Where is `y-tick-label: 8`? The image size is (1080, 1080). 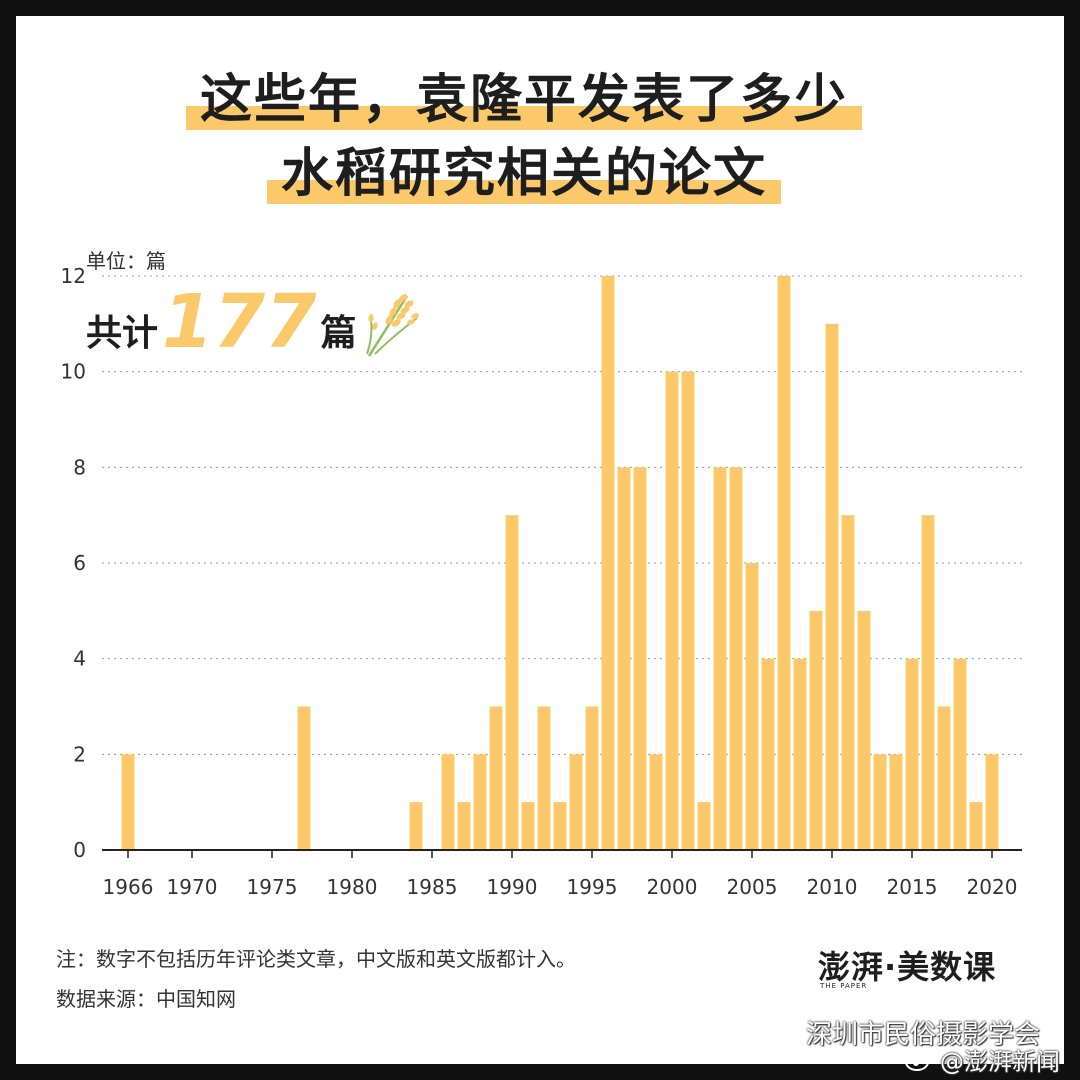
y-tick-label: 8 is located at coordinates (79, 467).